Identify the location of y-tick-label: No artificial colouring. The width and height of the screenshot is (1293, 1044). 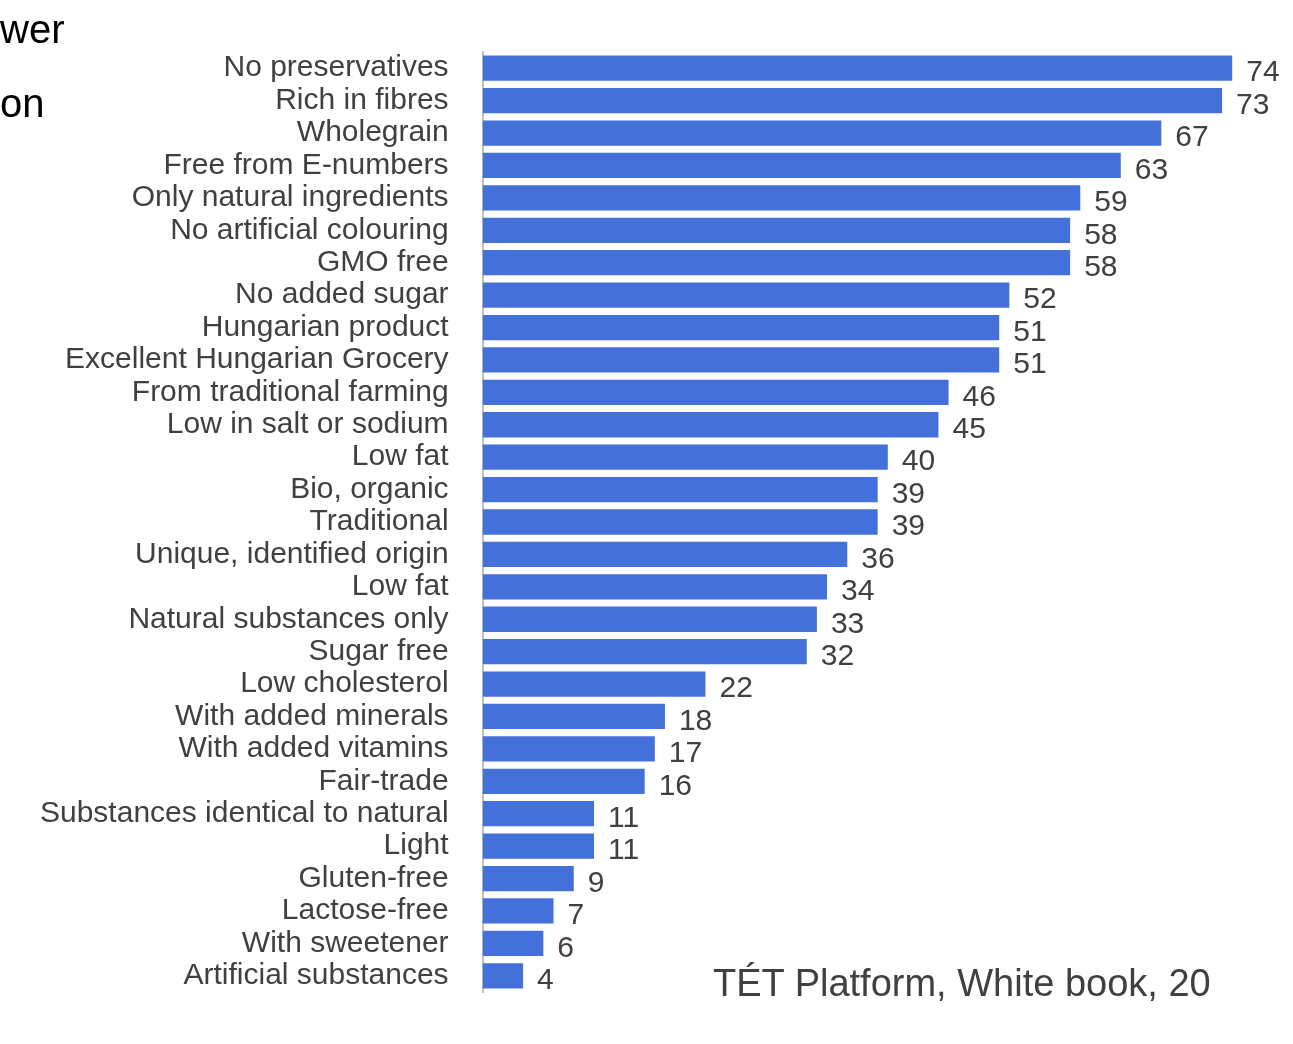
(309, 228).